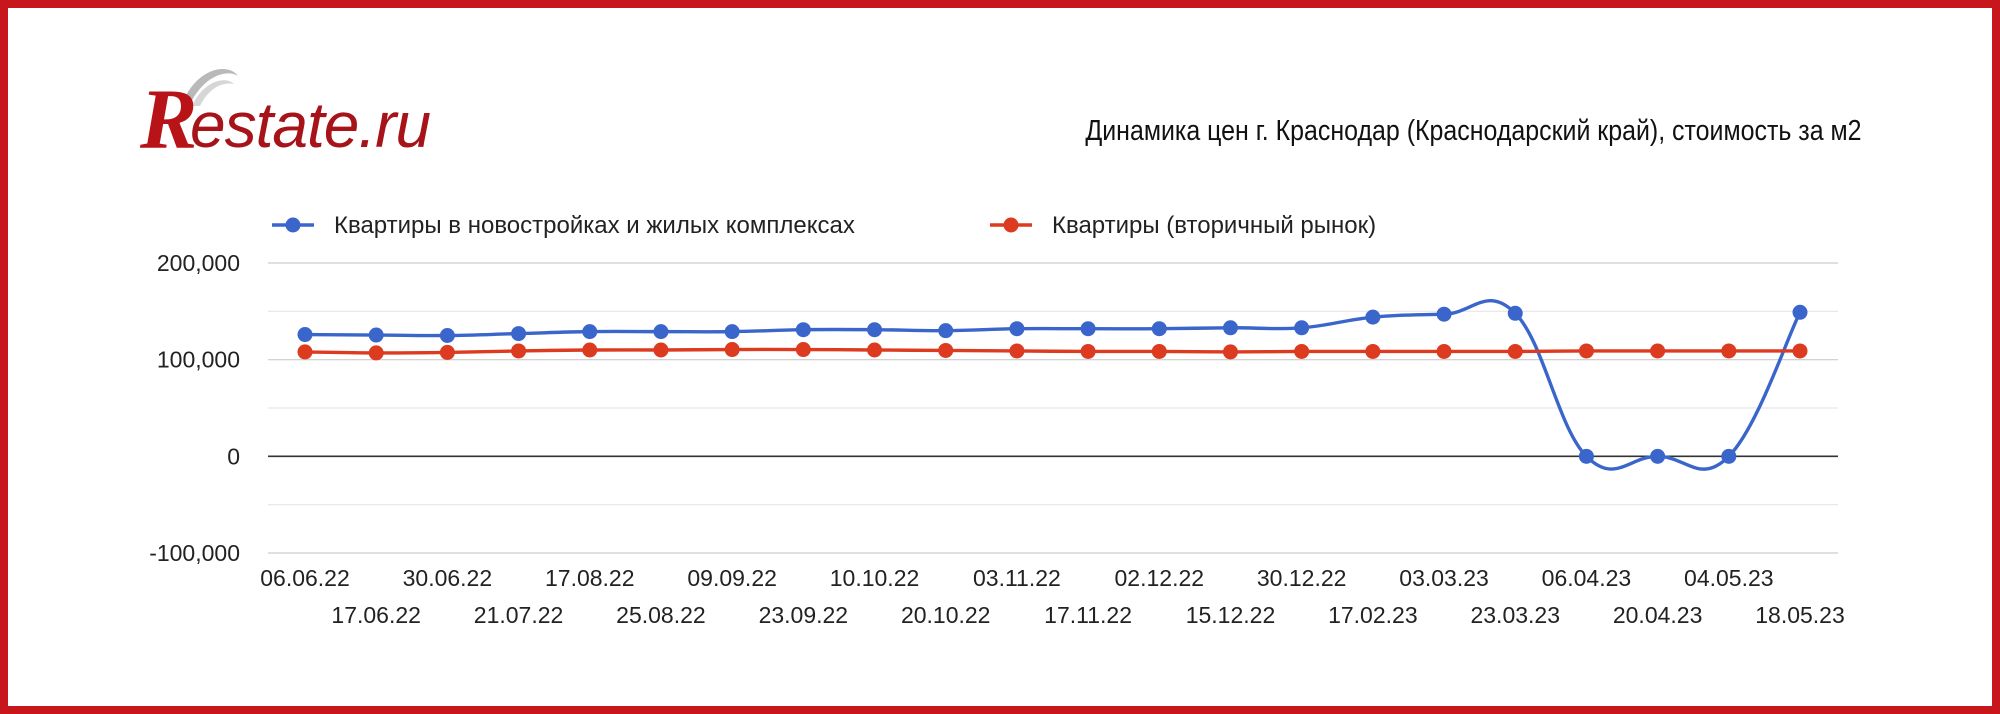 This screenshot has height=714, width=2000. I want to click on x-tick-label: 20.10.22, so click(946, 615).